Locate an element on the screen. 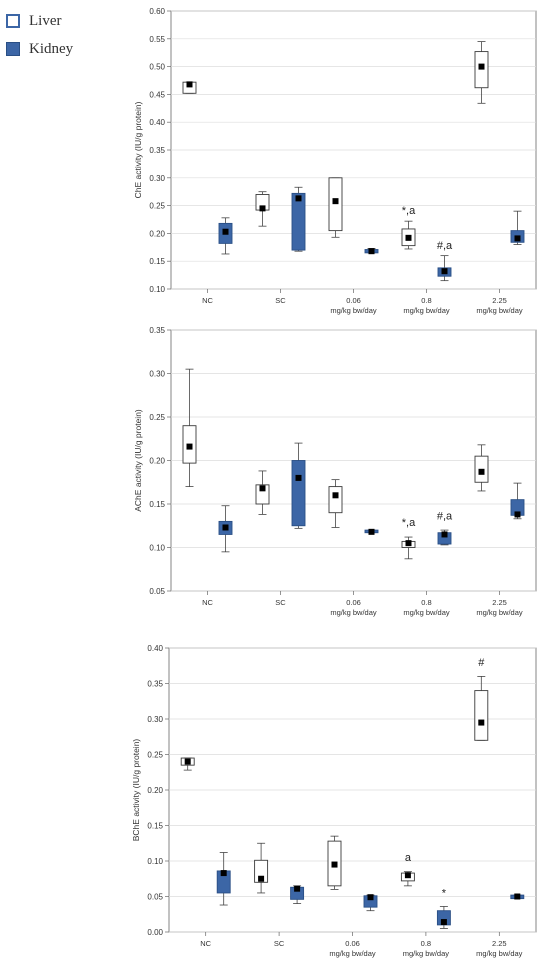 Image resolution: width=550 pixels, height=972 pixels. y-axis-label: ChE activity (IU/g protein) is located at coordinates (138, 149).